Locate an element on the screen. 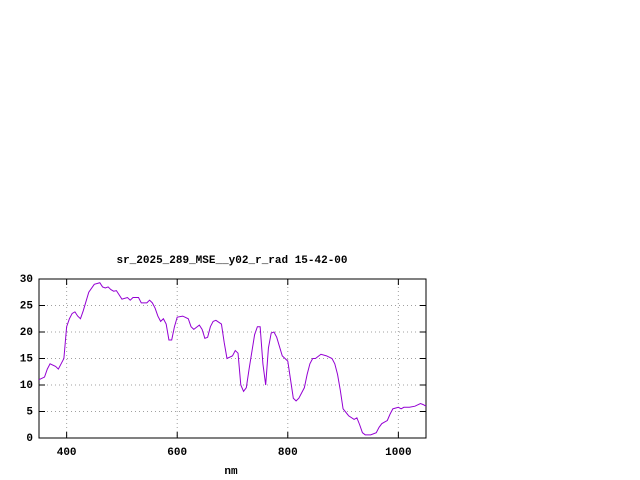 The height and width of the screenshot is (480, 640). y-tick-label: 10 is located at coordinates (26, 386).